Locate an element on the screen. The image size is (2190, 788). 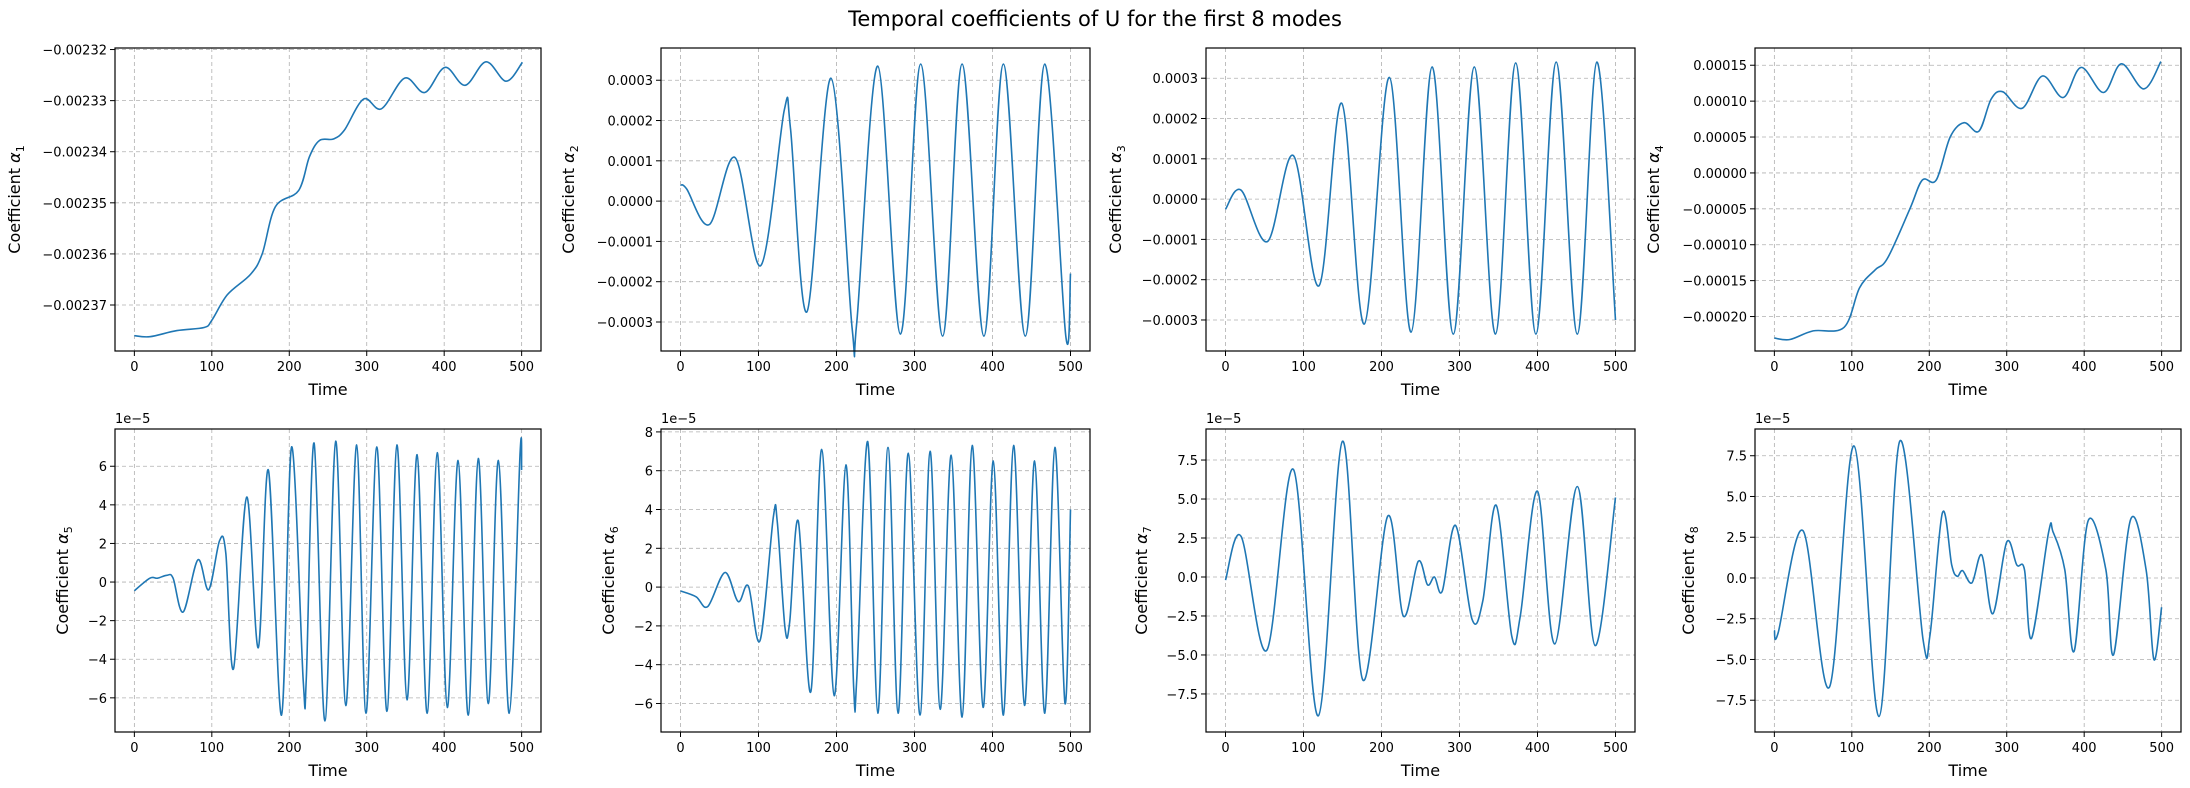
y-axis-label-subscript: 6 is located at coordinates (614, 529).